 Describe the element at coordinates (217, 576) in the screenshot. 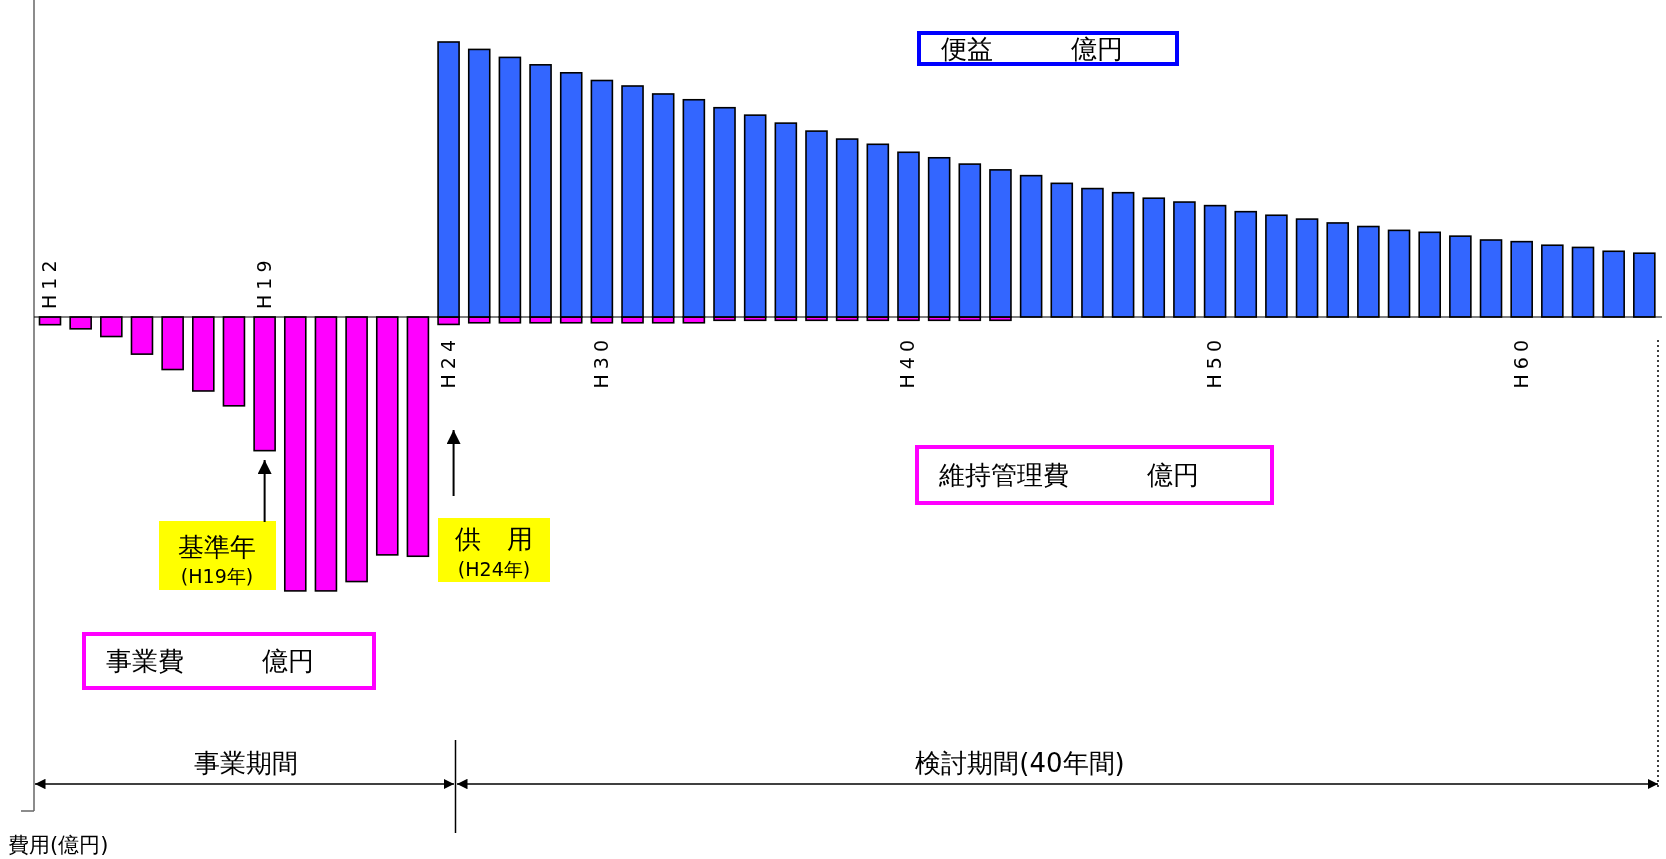

I see `annotation: (H19年)` at that location.